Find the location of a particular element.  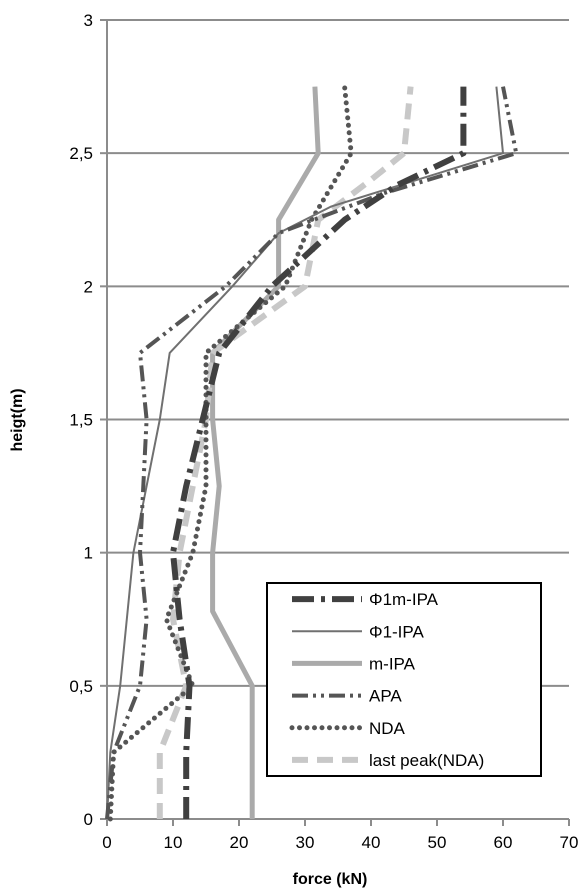

y-tick-label: 3 is located at coordinates (88, 20).